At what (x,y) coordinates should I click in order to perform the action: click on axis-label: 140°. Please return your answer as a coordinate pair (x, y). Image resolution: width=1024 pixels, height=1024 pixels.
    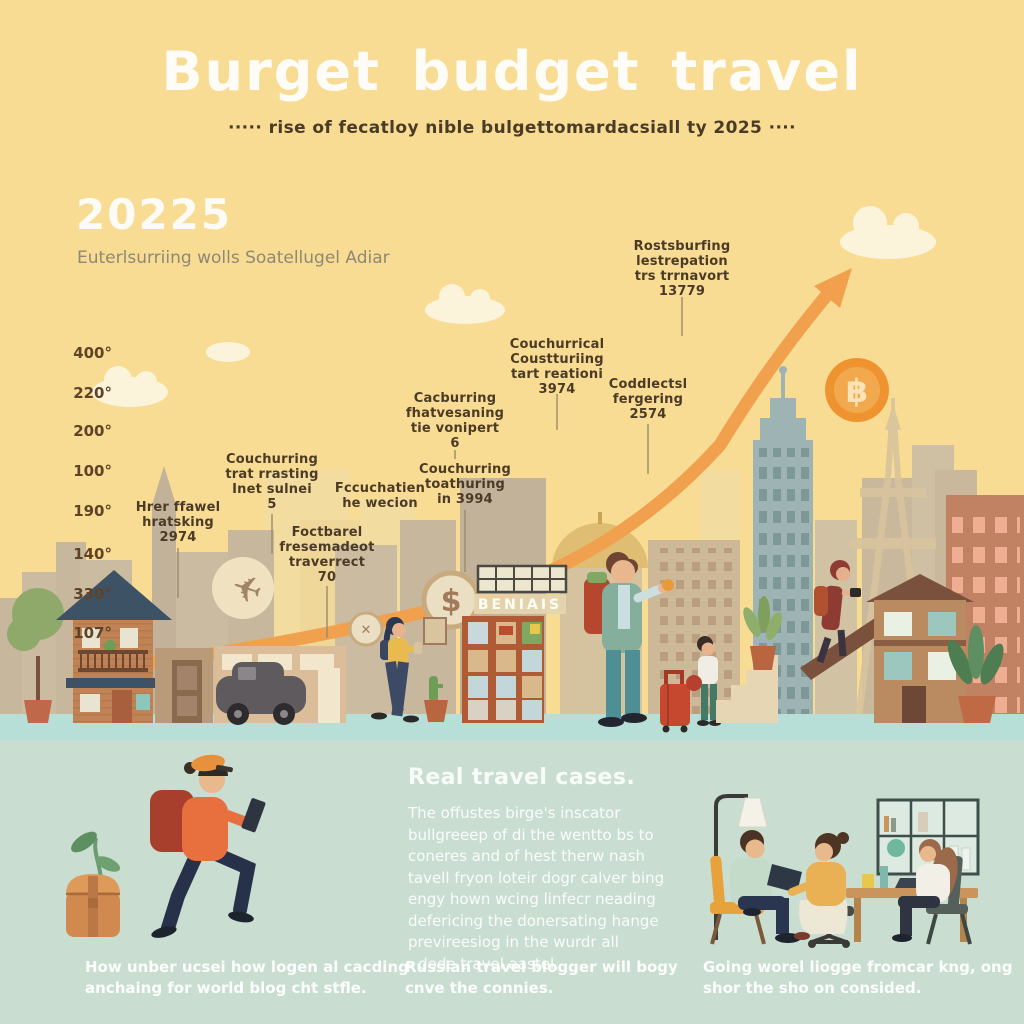
    Looking at the image, I should click on (92, 554).